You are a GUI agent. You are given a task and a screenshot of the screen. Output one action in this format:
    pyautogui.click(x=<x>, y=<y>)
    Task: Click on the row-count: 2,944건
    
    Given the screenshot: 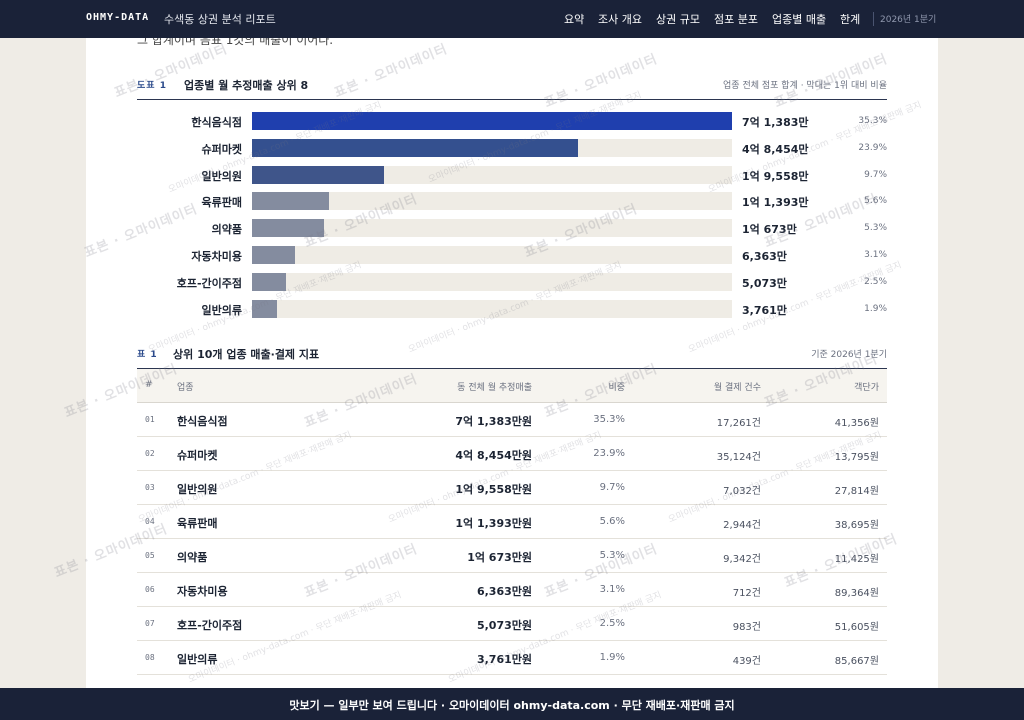 What is the action you would take?
    pyautogui.click(x=742, y=525)
    